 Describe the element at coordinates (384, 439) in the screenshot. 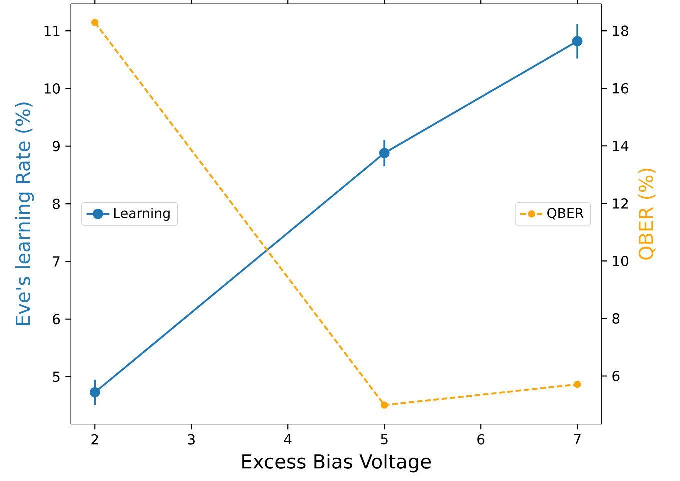

I see `x-tick-label: 5` at that location.